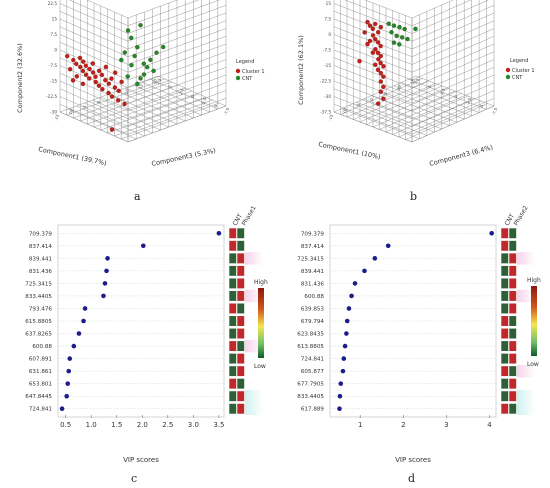 The height and width of the screenshot is (488, 550). I want to click on panel-c-colorbar-high: High, so click(261, 282).